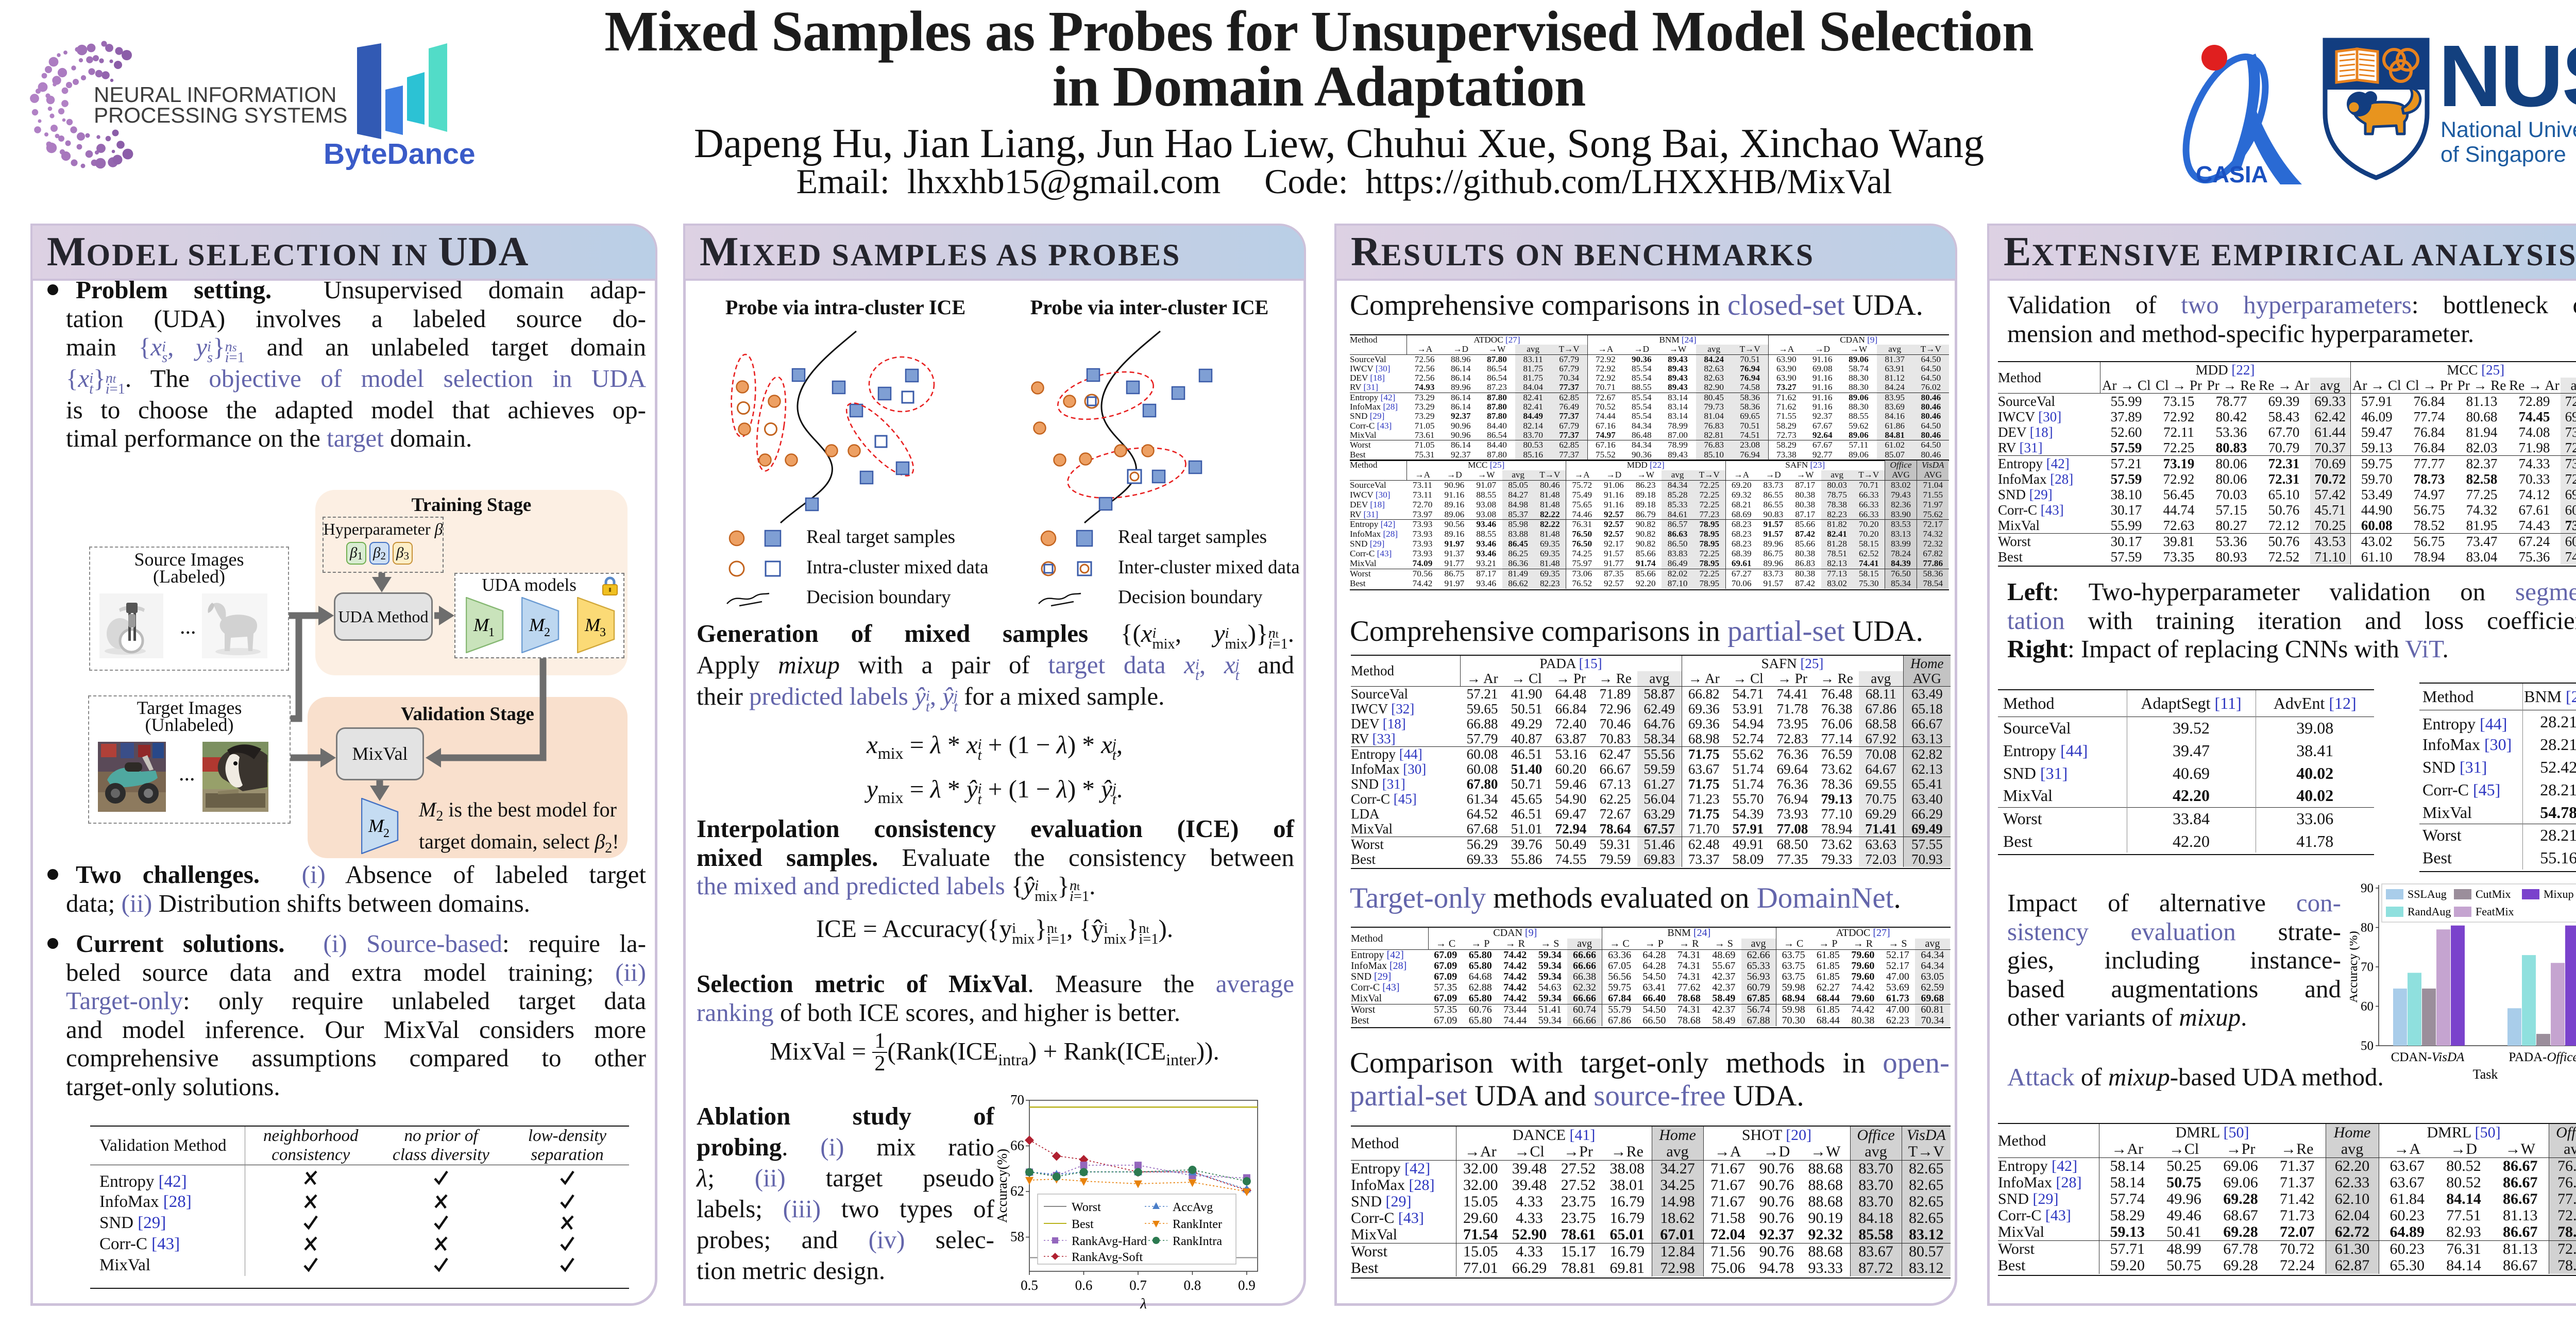 Image resolution: width=2576 pixels, height=1329 pixels. Describe the element at coordinates (2493, 894) in the screenshot. I see `svg-text: CutMix` at that location.